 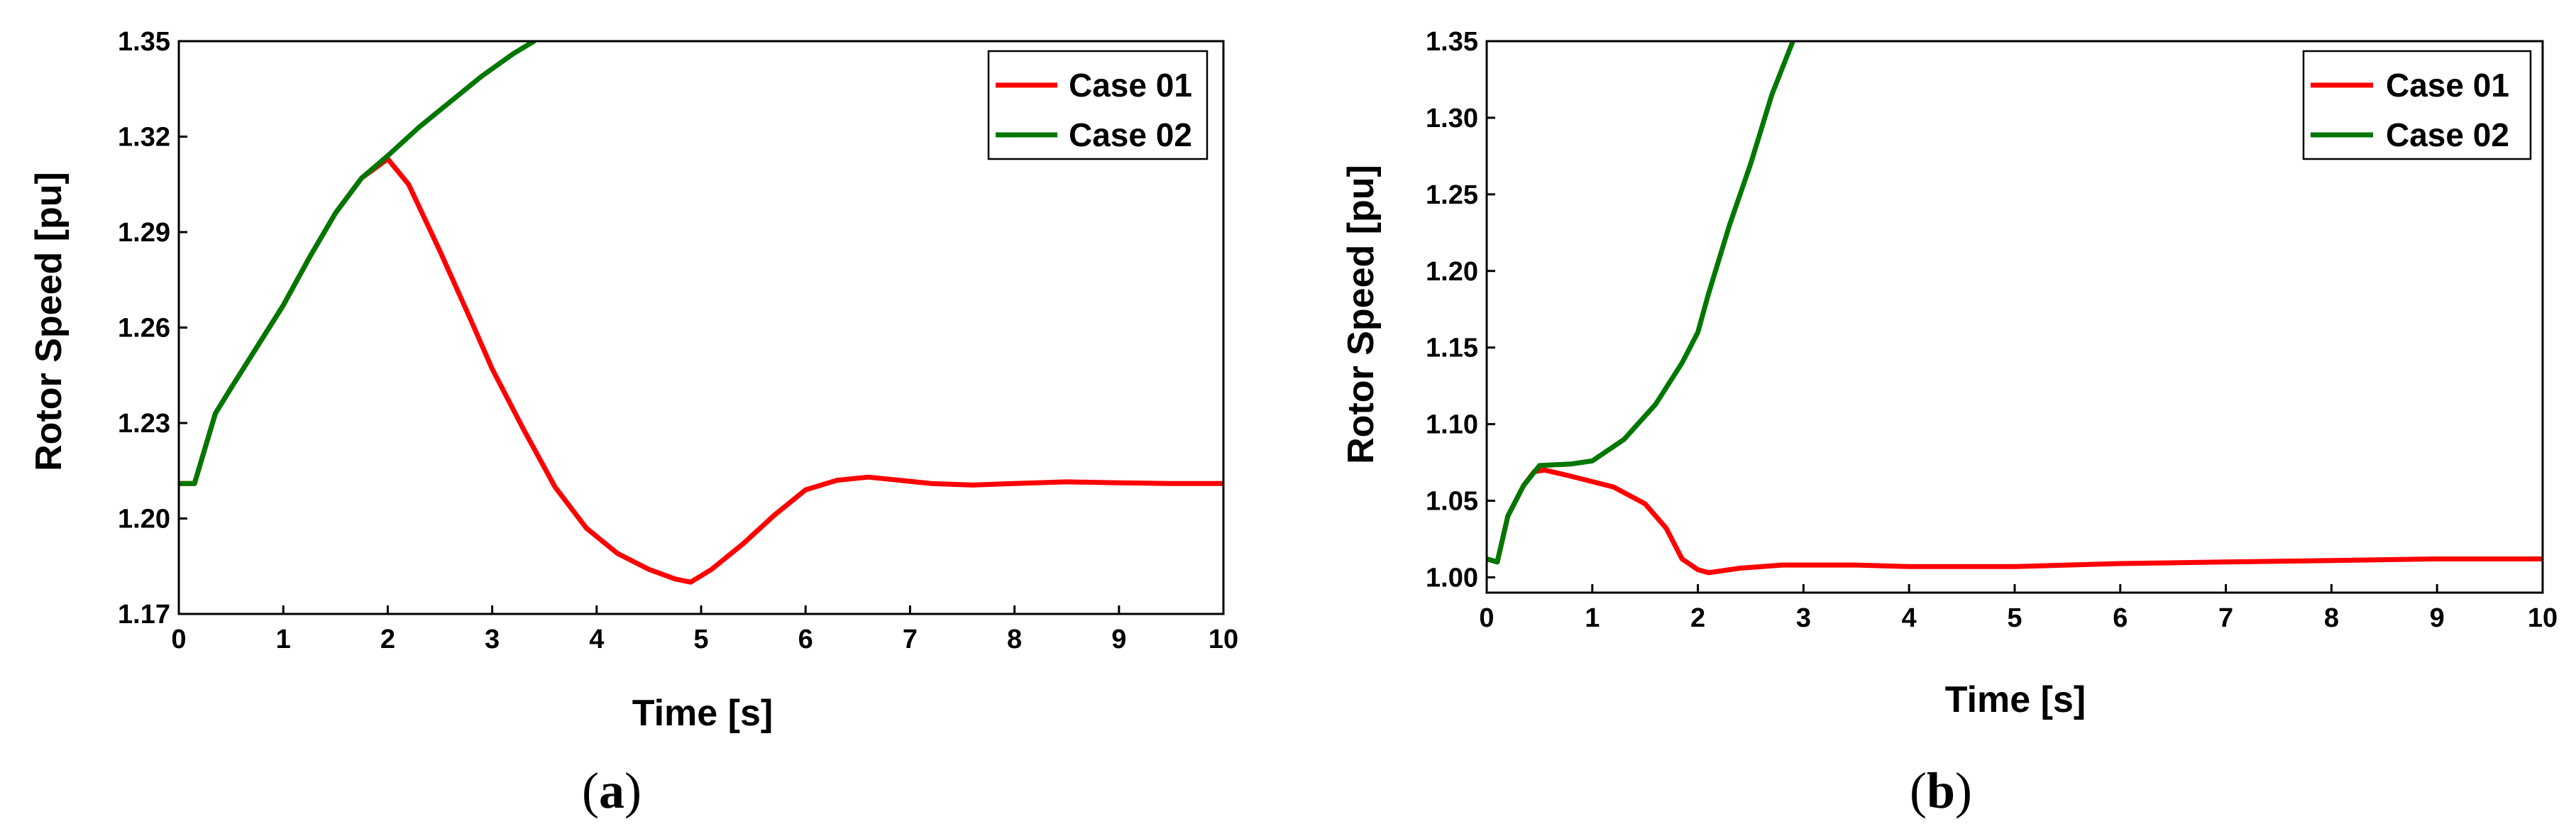 What do you see at coordinates (1452, 425) in the screenshot?
I see `y-tick-label: 1.10` at bounding box center [1452, 425].